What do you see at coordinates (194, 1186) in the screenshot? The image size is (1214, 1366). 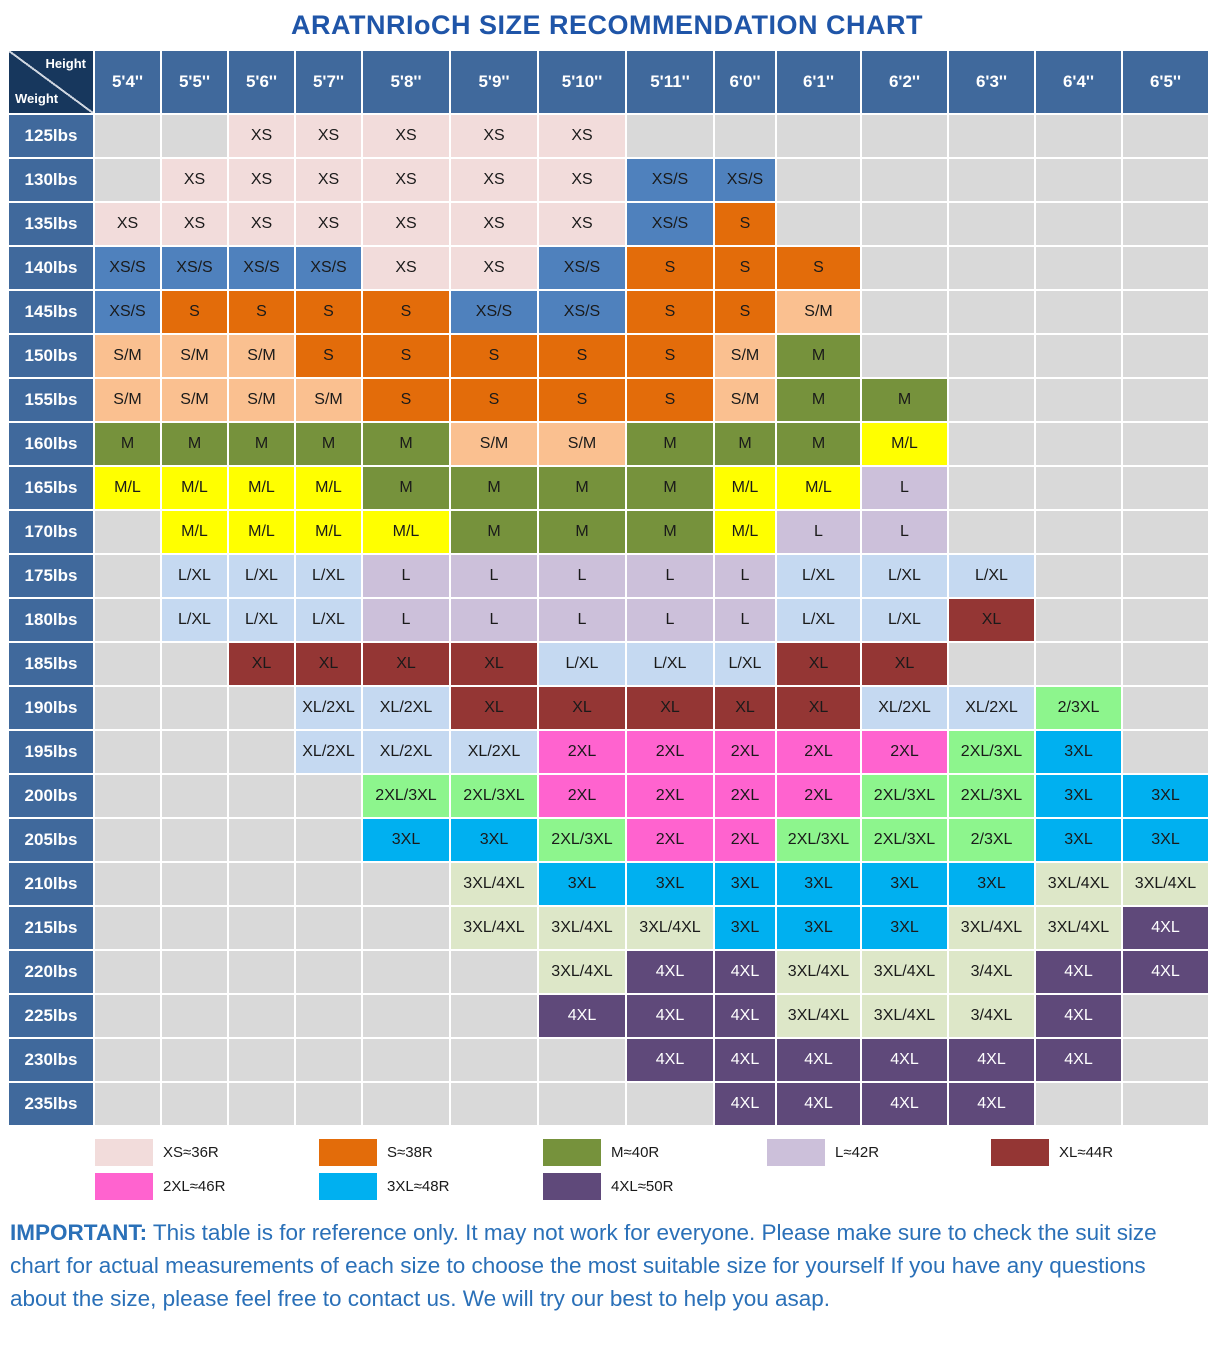 I see `legend-label: 2XL≈46R` at bounding box center [194, 1186].